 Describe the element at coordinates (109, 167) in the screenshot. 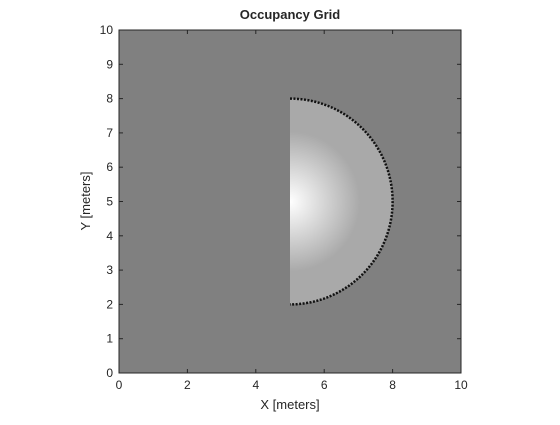

I see `y-tick-label: 6` at that location.